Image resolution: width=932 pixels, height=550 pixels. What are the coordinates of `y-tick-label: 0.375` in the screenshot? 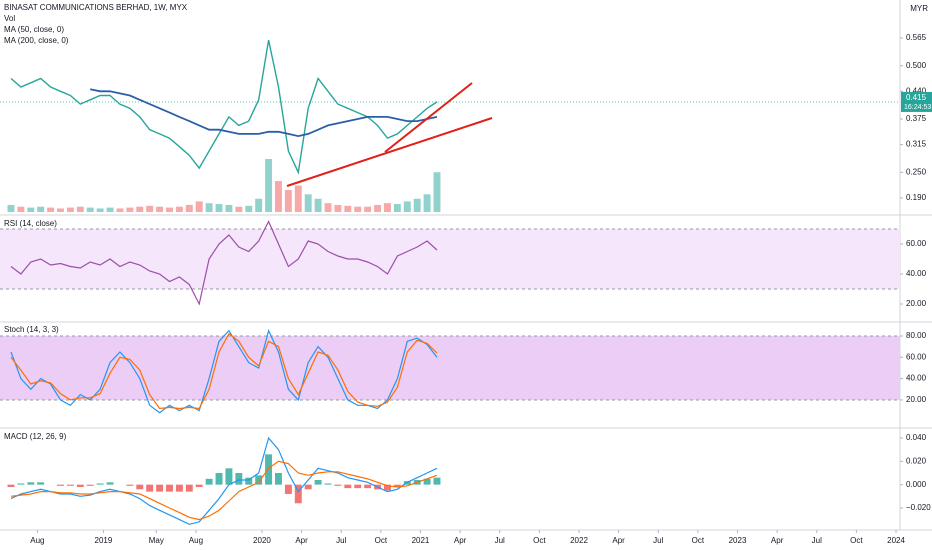 It's located at (916, 118).